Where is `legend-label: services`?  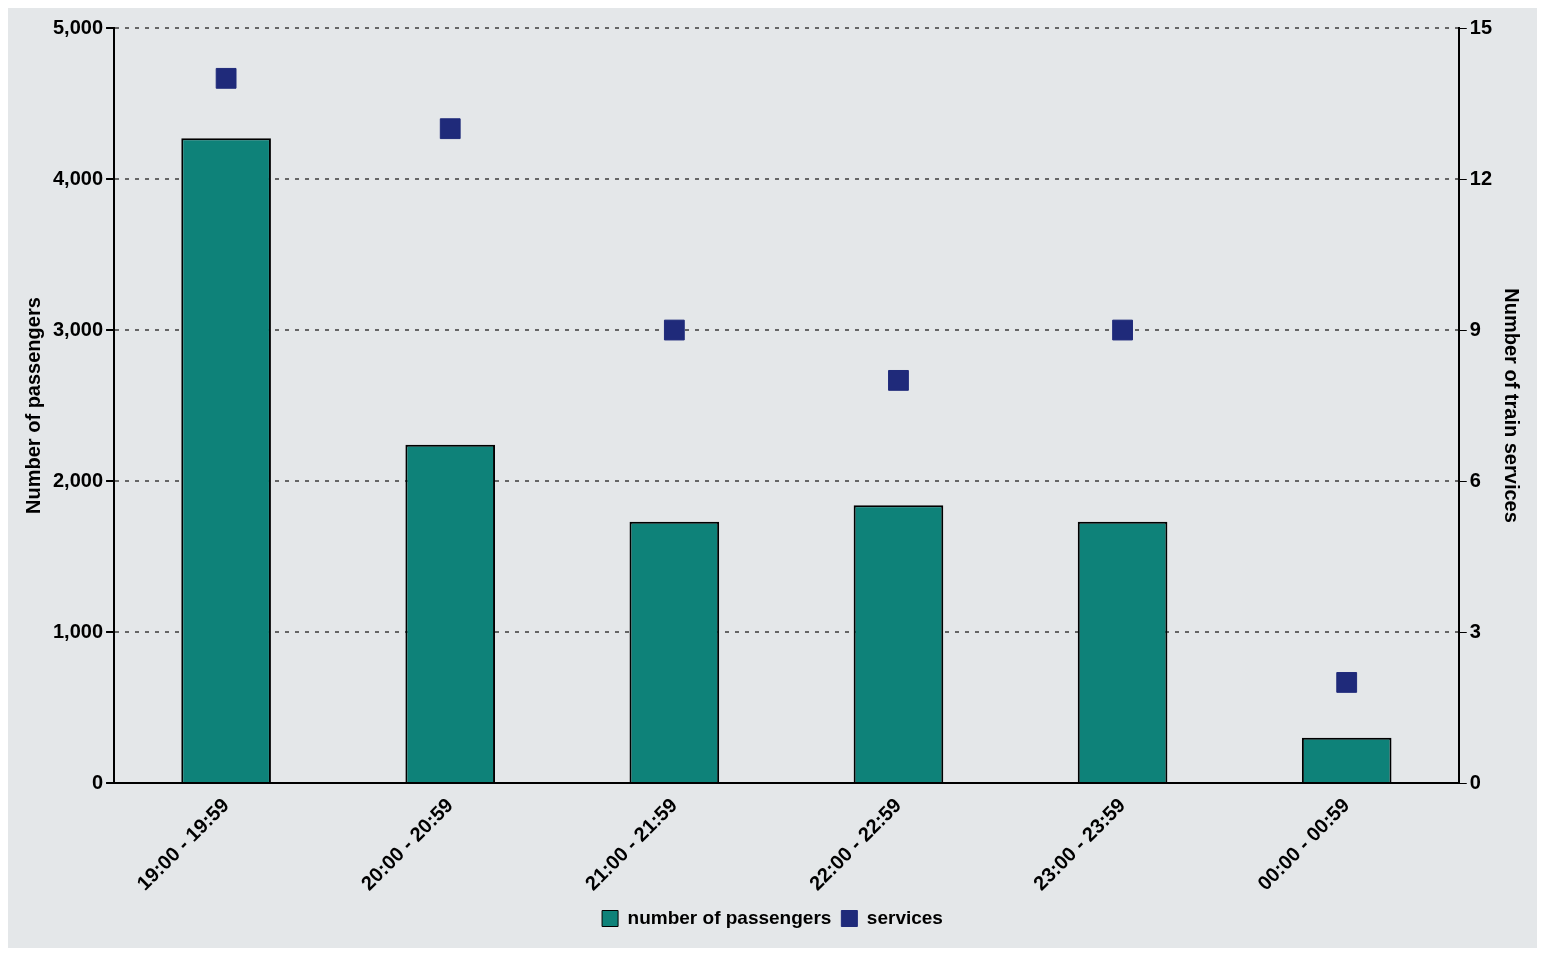 legend-label: services is located at coordinates (904, 917).